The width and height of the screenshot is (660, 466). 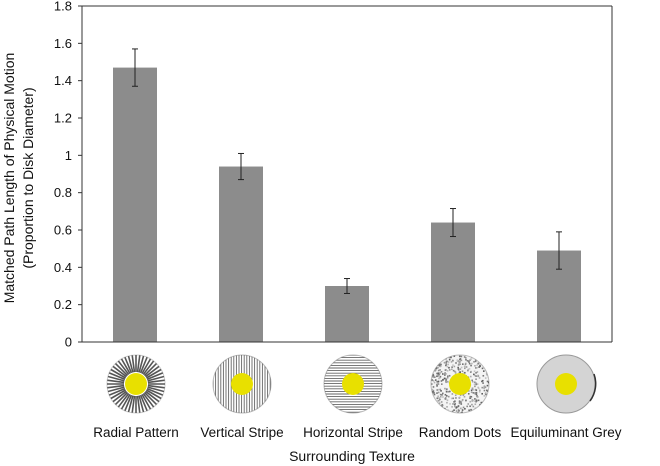 I want to click on equiluminant-grey-icon, so click(x=566, y=384).